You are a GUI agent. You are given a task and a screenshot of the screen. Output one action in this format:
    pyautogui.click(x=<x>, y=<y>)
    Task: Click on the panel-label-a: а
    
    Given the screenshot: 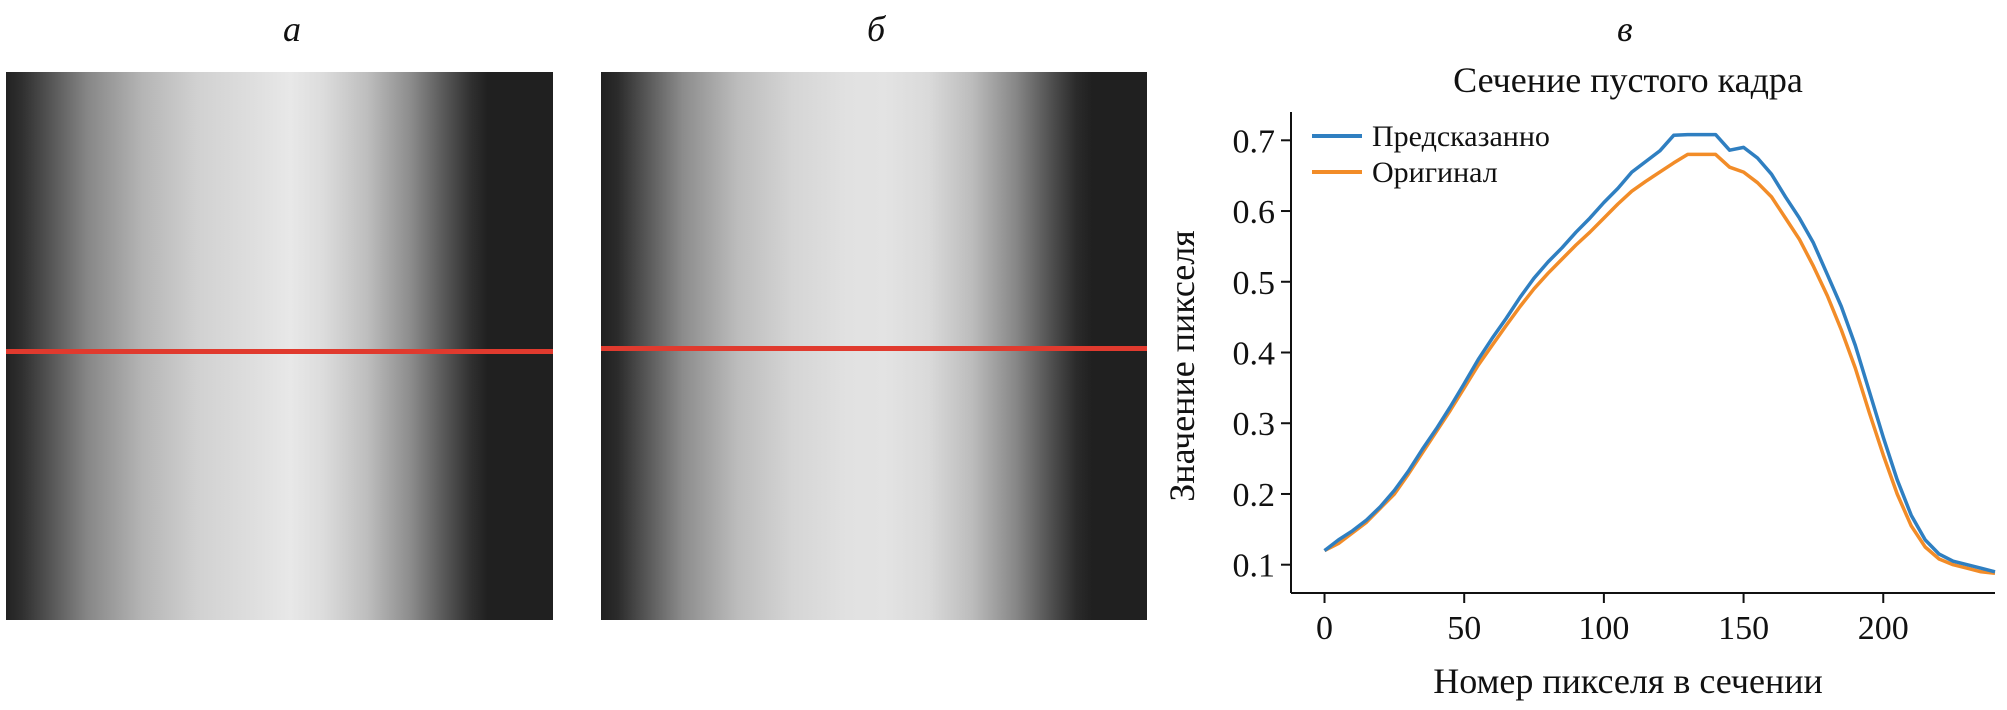 What is the action you would take?
    pyautogui.click(x=292, y=29)
    